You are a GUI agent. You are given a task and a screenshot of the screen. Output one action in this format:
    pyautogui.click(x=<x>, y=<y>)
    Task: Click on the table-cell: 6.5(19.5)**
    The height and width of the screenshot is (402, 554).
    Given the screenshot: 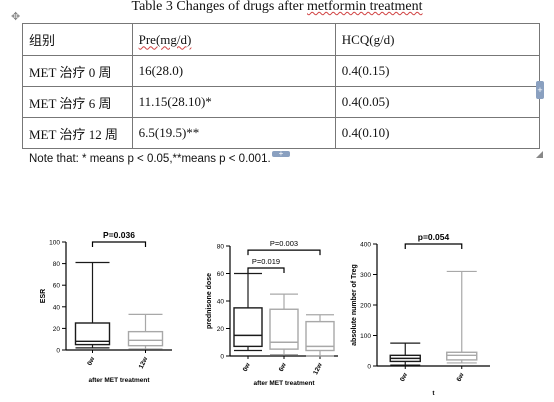 What is the action you would take?
    pyautogui.click(x=233, y=133)
    